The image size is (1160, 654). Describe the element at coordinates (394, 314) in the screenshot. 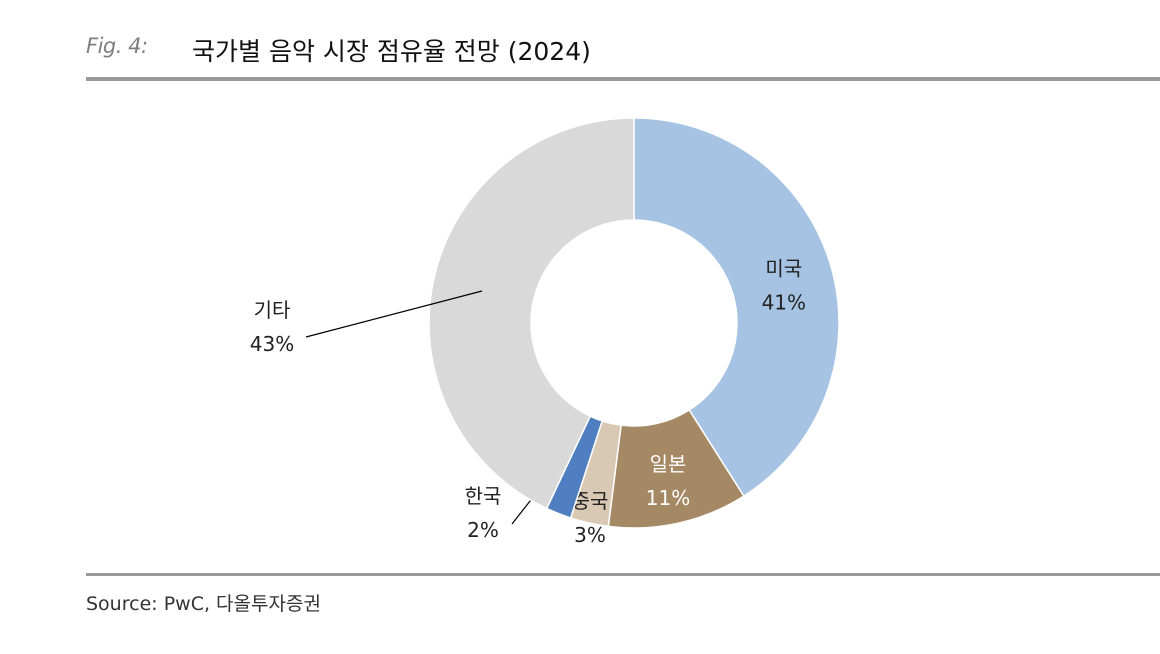

I see `leader-line-기타` at that location.